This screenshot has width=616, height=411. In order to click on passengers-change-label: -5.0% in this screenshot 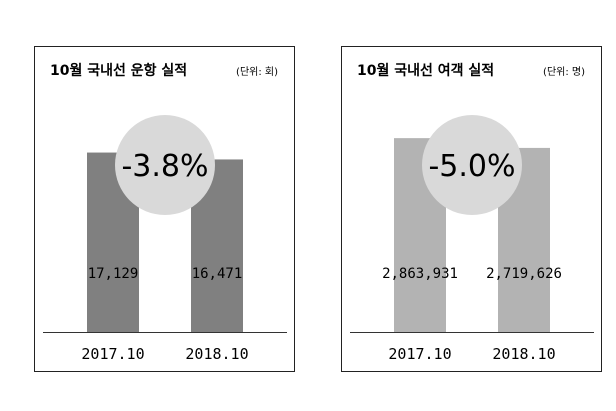, I will do `click(471, 166)`.